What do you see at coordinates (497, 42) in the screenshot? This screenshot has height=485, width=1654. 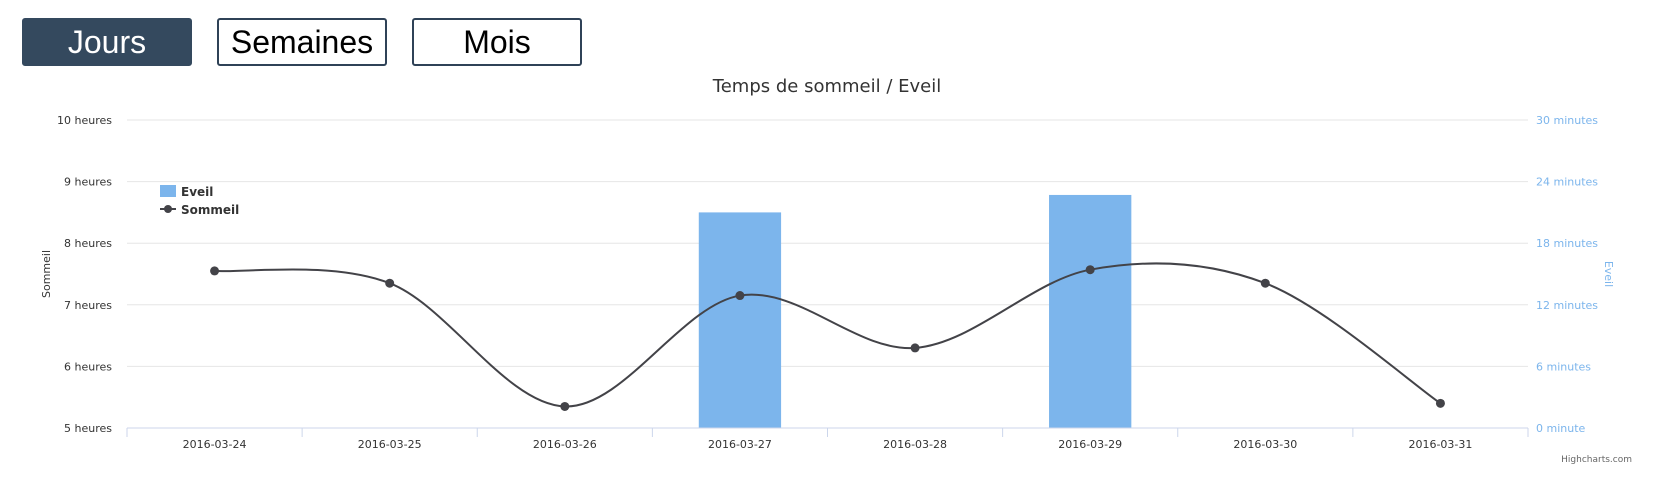 I see `months-button: Mois` at bounding box center [497, 42].